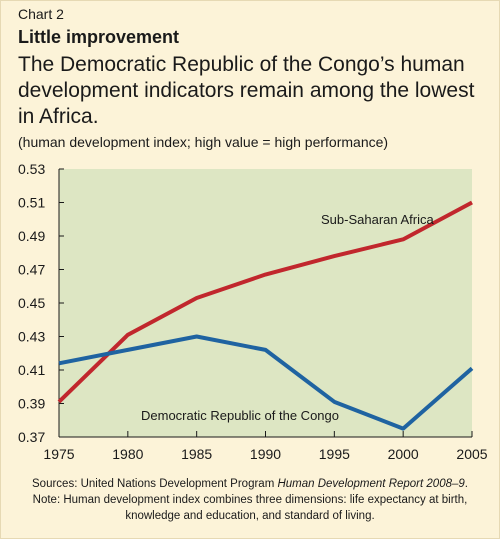  I want to click on x-tick-label: 1985, so click(196, 454).